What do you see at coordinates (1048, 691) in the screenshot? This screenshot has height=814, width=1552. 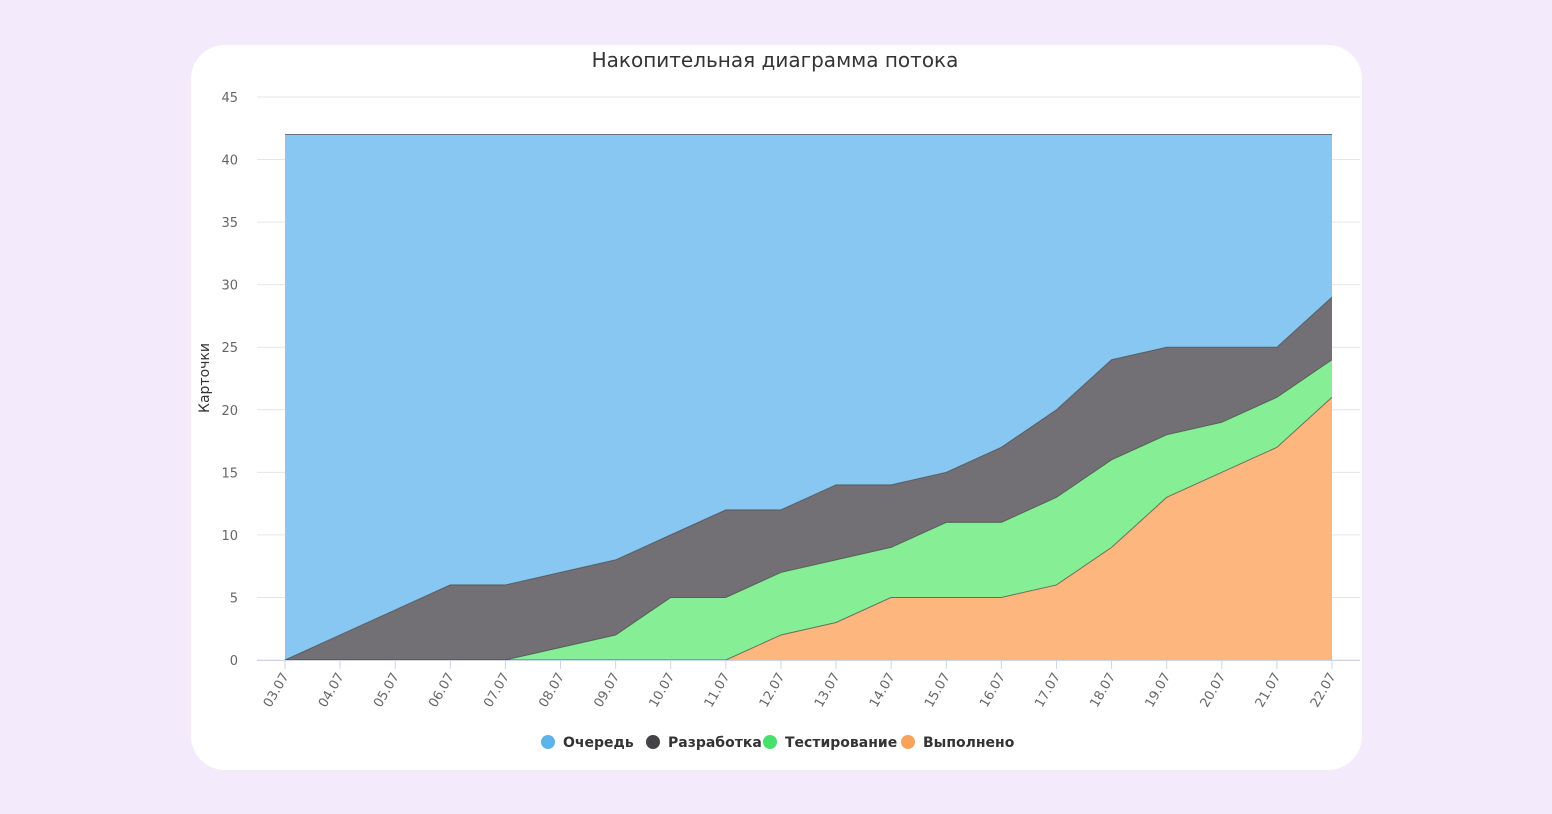 I see `x-tick-label: 17.07` at bounding box center [1048, 691].